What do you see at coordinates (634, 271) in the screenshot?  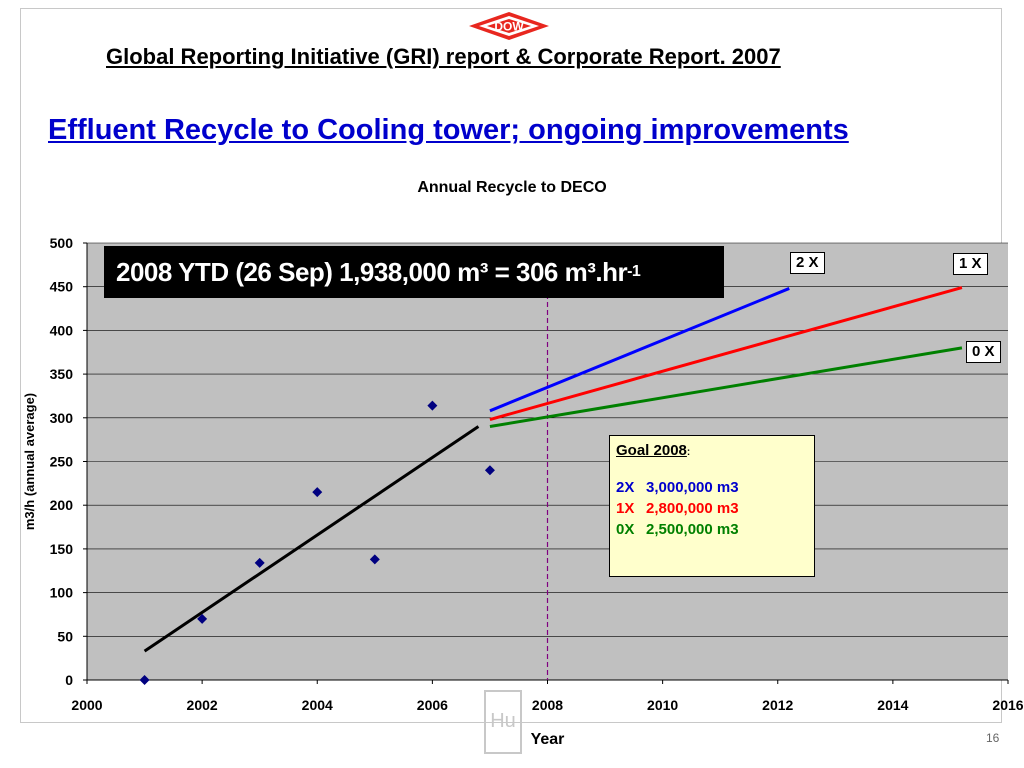 I see `ytd-annotation-superscript: -1` at bounding box center [634, 271].